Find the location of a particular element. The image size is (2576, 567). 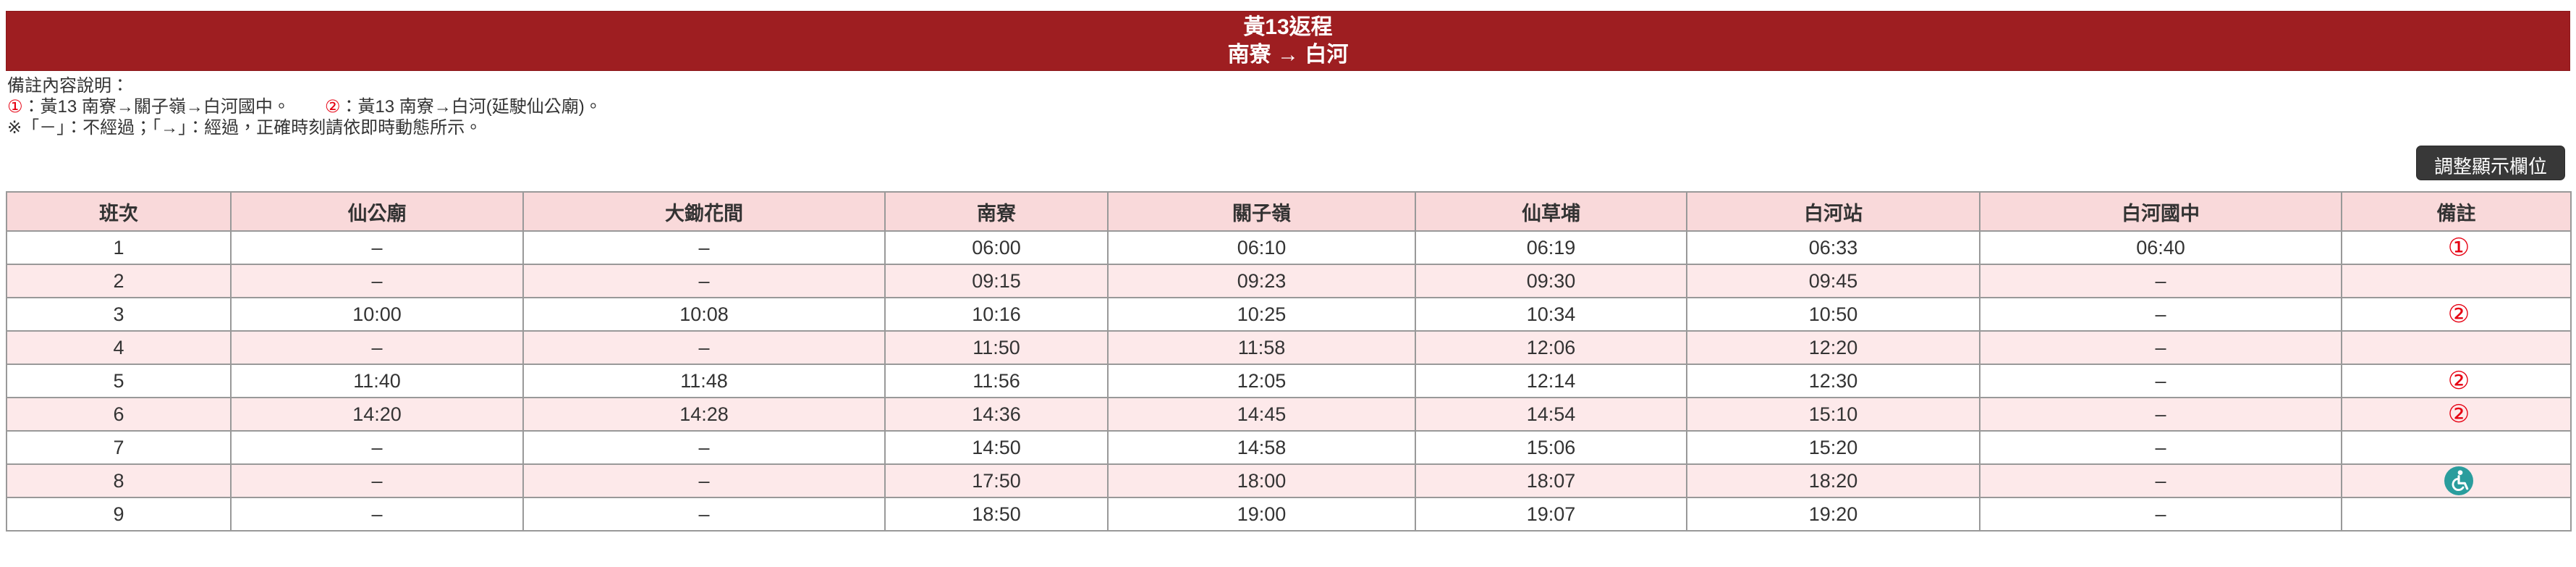

time-cell: 10:34 is located at coordinates (1551, 314).